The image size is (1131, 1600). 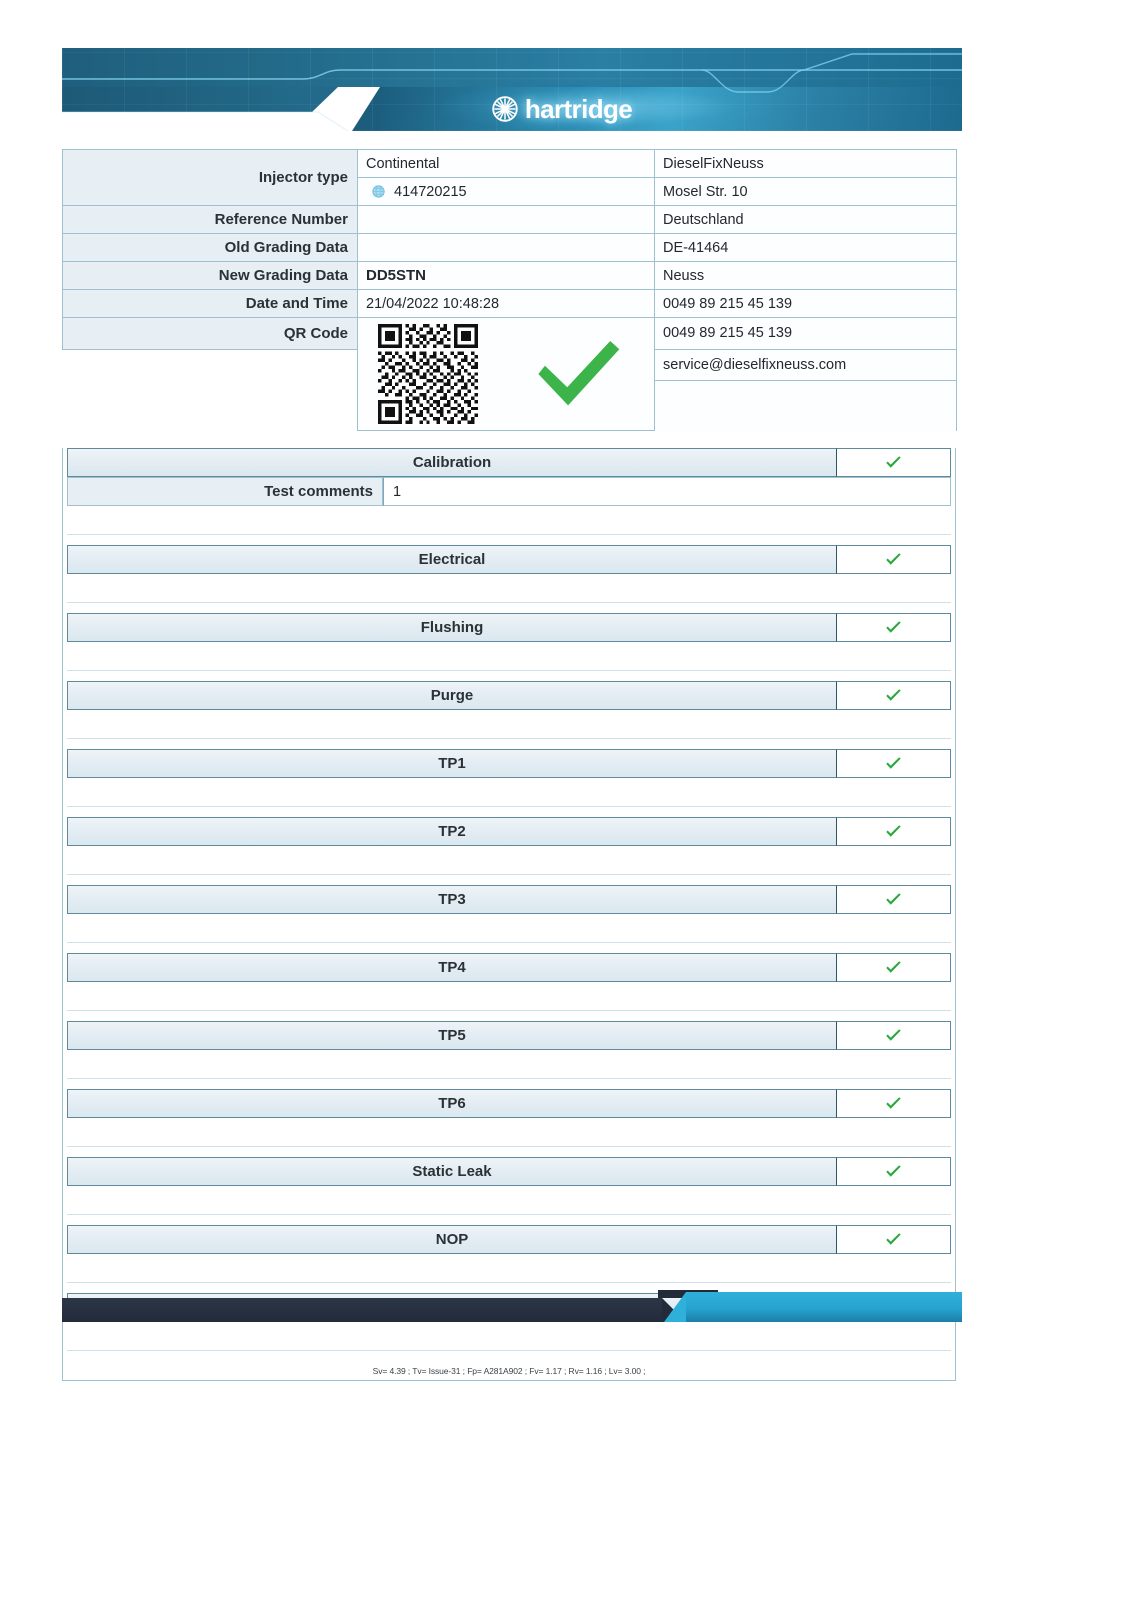 What do you see at coordinates (452, 1035) in the screenshot?
I see `section-title: TP5` at bounding box center [452, 1035].